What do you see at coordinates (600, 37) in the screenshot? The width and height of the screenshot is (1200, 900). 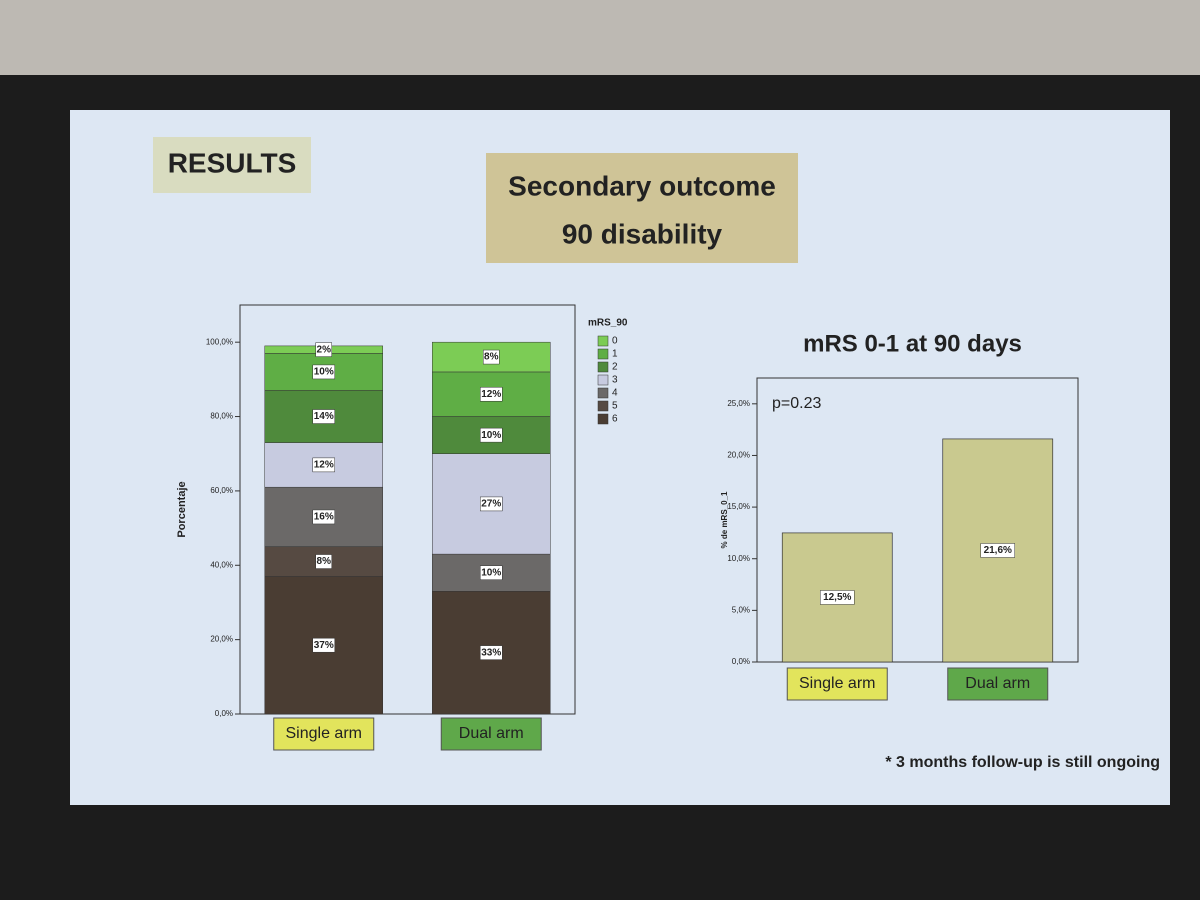 I see `ceiling` at bounding box center [600, 37].